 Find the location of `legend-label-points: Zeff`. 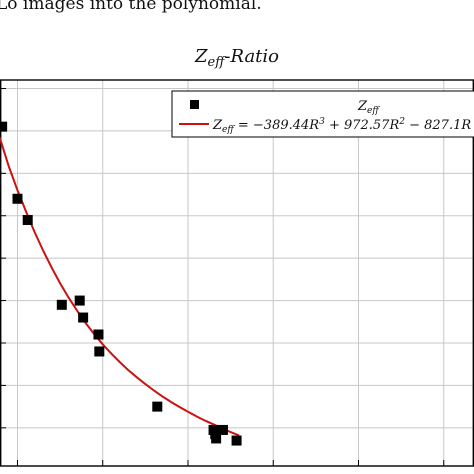

legend-label-points: Zeff is located at coordinates (368, 107).